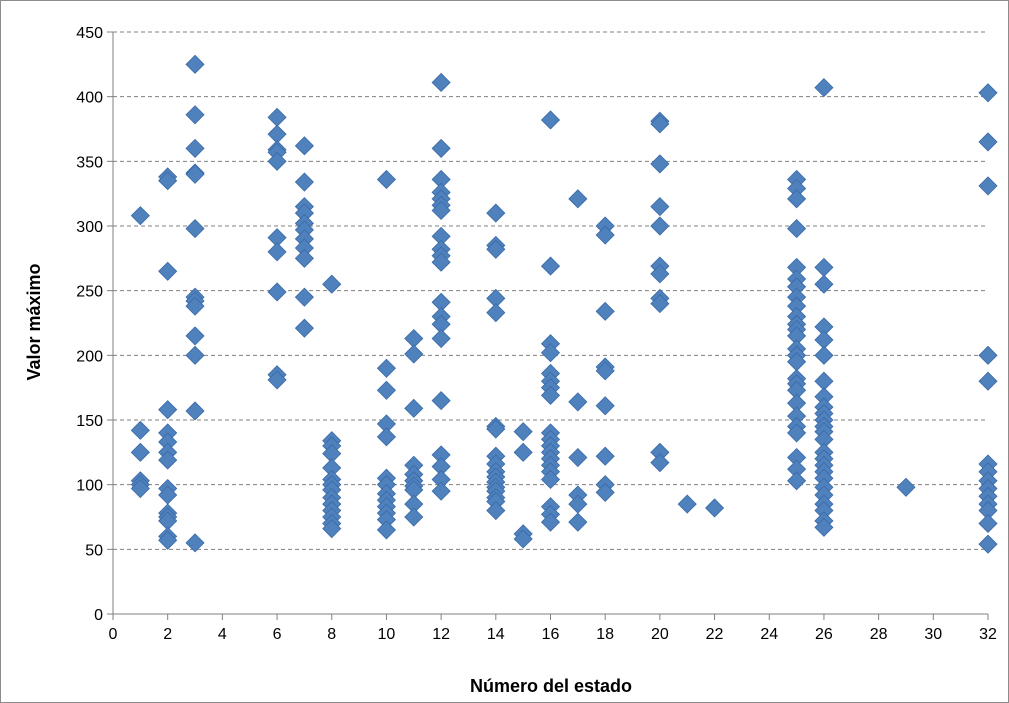  Describe the element at coordinates (605, 634) in the screenshot. I see `x-tick-label: 18` at that location.